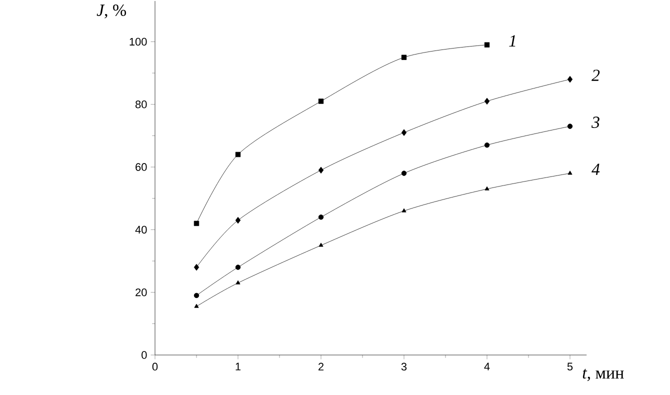  Describe the element at coordinates (138, 42) in the screenshot. I see `y-tick-label: 100` at that location.